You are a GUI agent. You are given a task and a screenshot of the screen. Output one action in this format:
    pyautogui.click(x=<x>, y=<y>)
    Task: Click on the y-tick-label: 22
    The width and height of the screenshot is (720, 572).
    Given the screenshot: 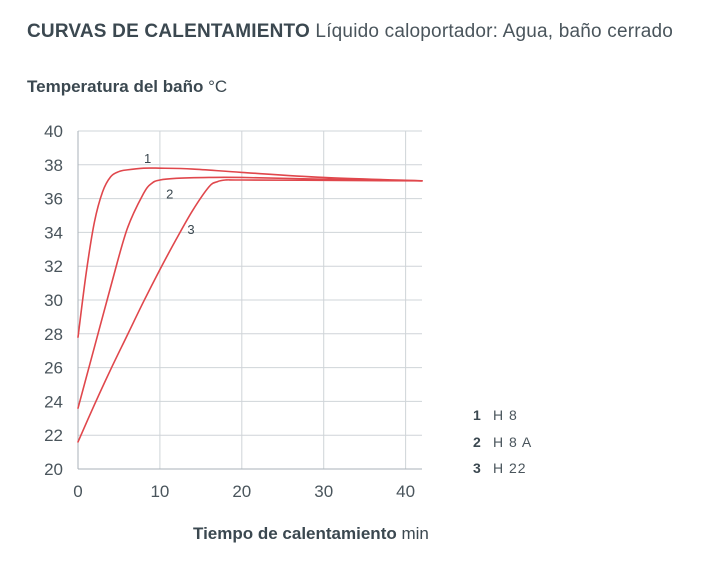 What is the action you would take?
    pyautogui.click(x=53, y=435)
    